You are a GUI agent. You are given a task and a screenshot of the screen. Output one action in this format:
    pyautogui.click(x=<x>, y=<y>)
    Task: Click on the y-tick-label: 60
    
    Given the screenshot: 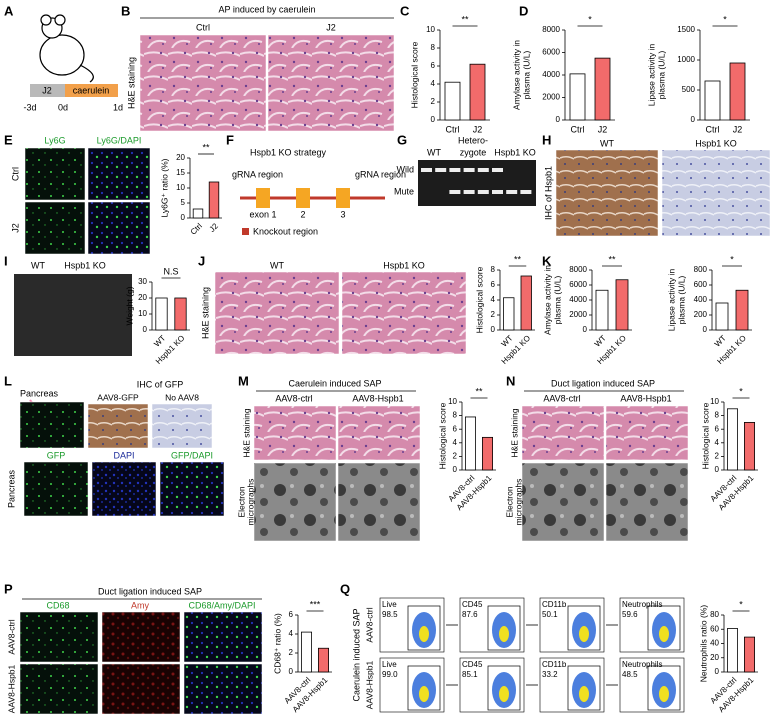 What is the action you would take?
    pyautogui.click(x=714, y=628)
    